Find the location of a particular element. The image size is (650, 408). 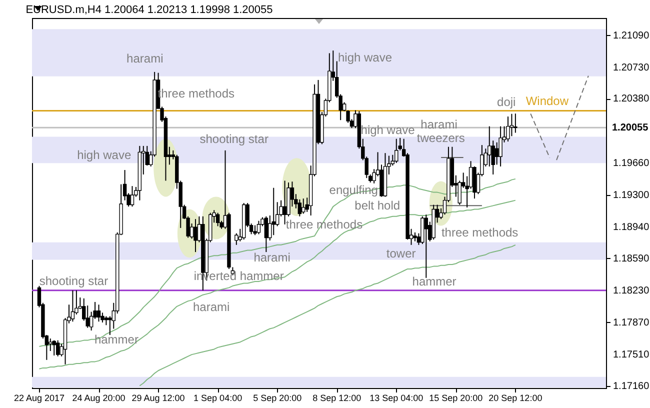

x-tick-label: 15 Sep 20:00 is located at coordinates (456, 398).